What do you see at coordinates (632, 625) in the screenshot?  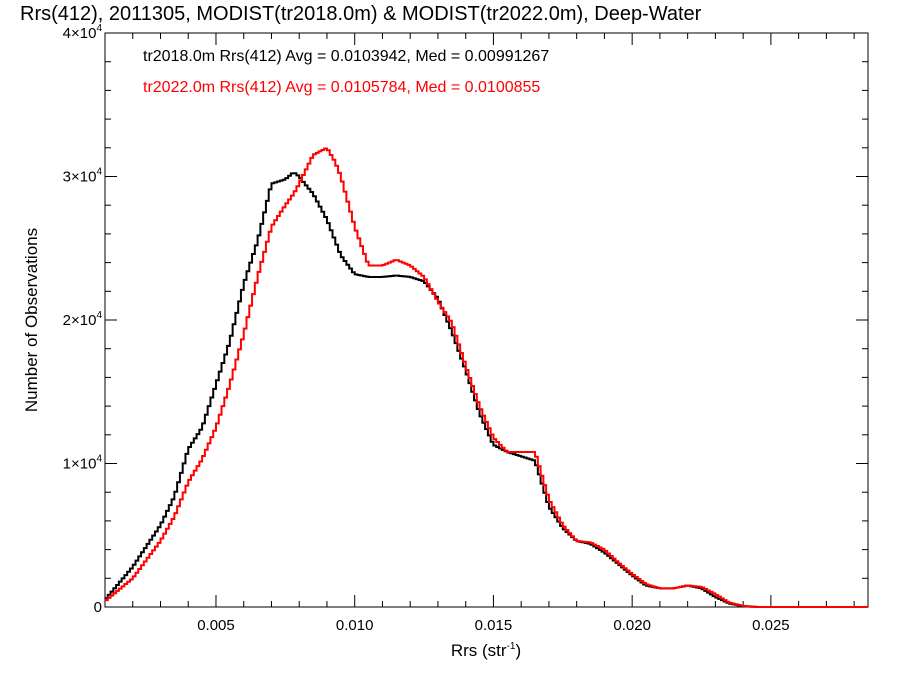 I see `x-tick-label: 0.020` at bounding box center [632, 625].